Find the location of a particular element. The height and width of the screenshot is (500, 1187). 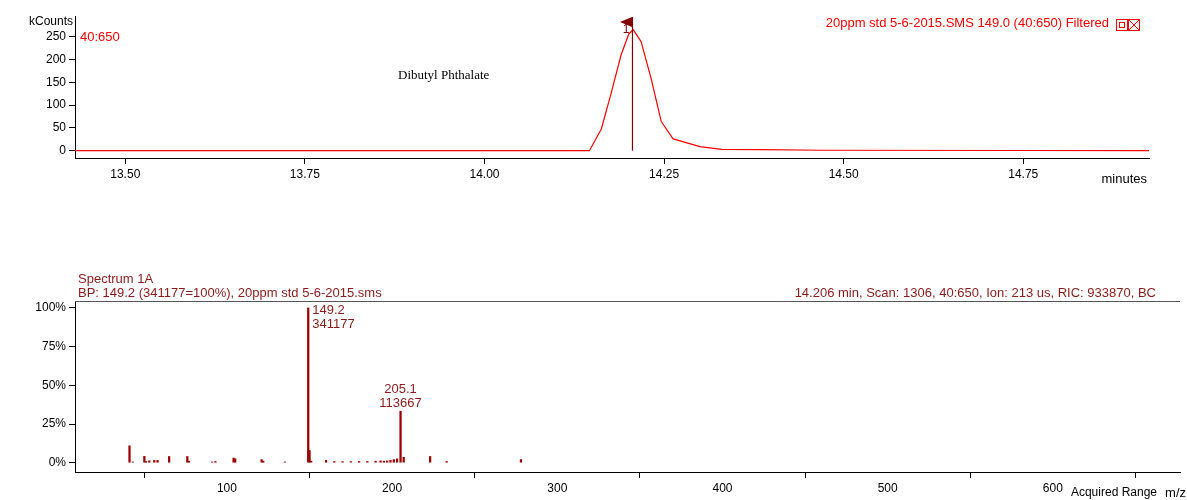

annotation: 1 is located at coordinates (626, 29).